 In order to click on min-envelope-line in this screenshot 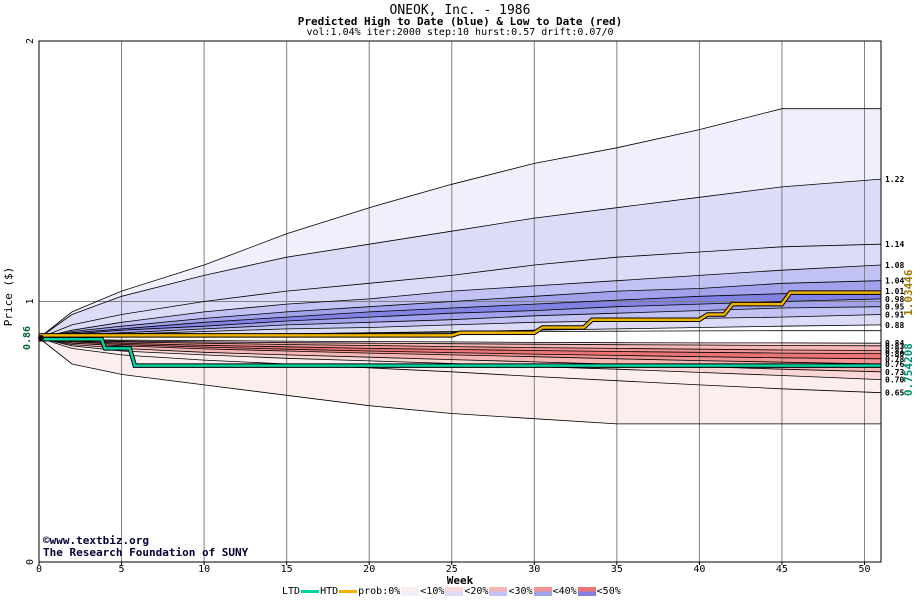, I will do `click(459, 381)`.